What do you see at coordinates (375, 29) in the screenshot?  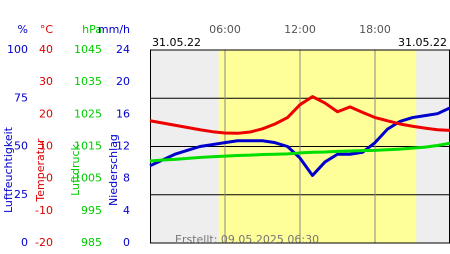 I see `x-tick-label: 18:00` at bounding box center [375, 29].